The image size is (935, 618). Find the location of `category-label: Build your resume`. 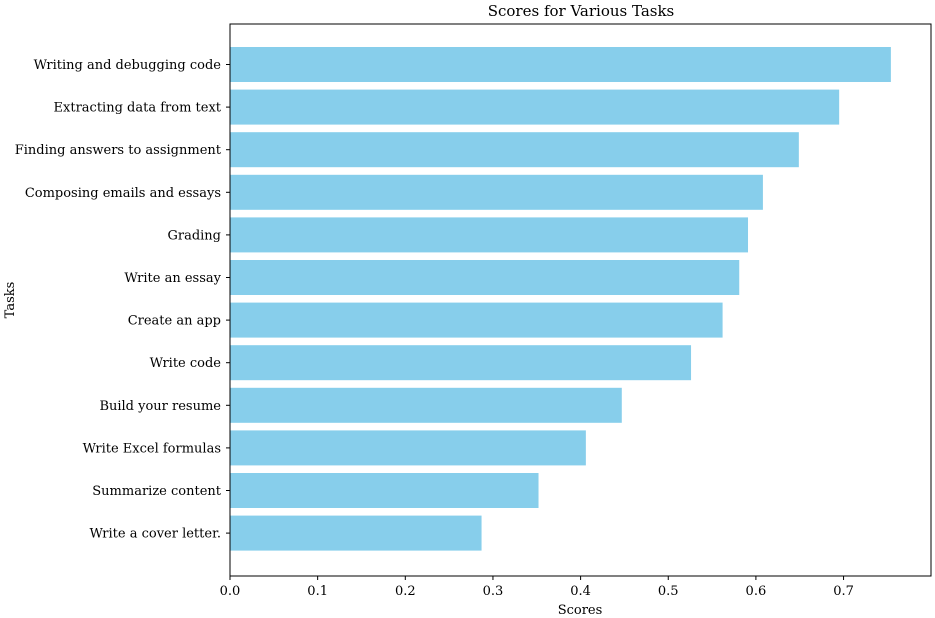

category-label: Build your resume is located at coordinates (160, 406).